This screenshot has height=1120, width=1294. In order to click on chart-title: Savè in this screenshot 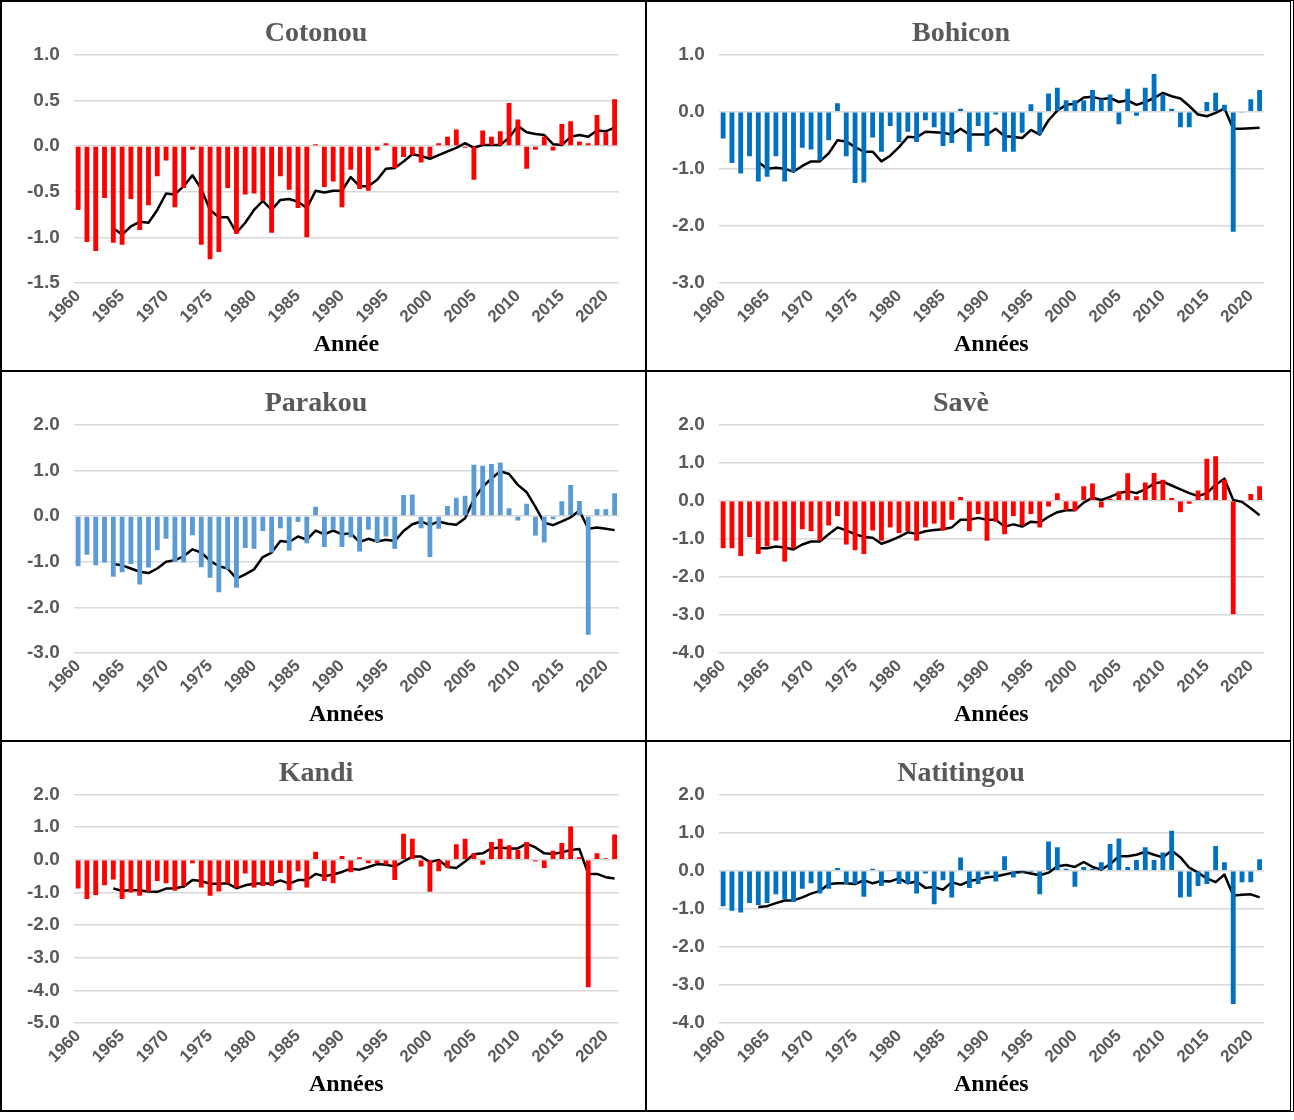, I will do `click(960, 402)`.